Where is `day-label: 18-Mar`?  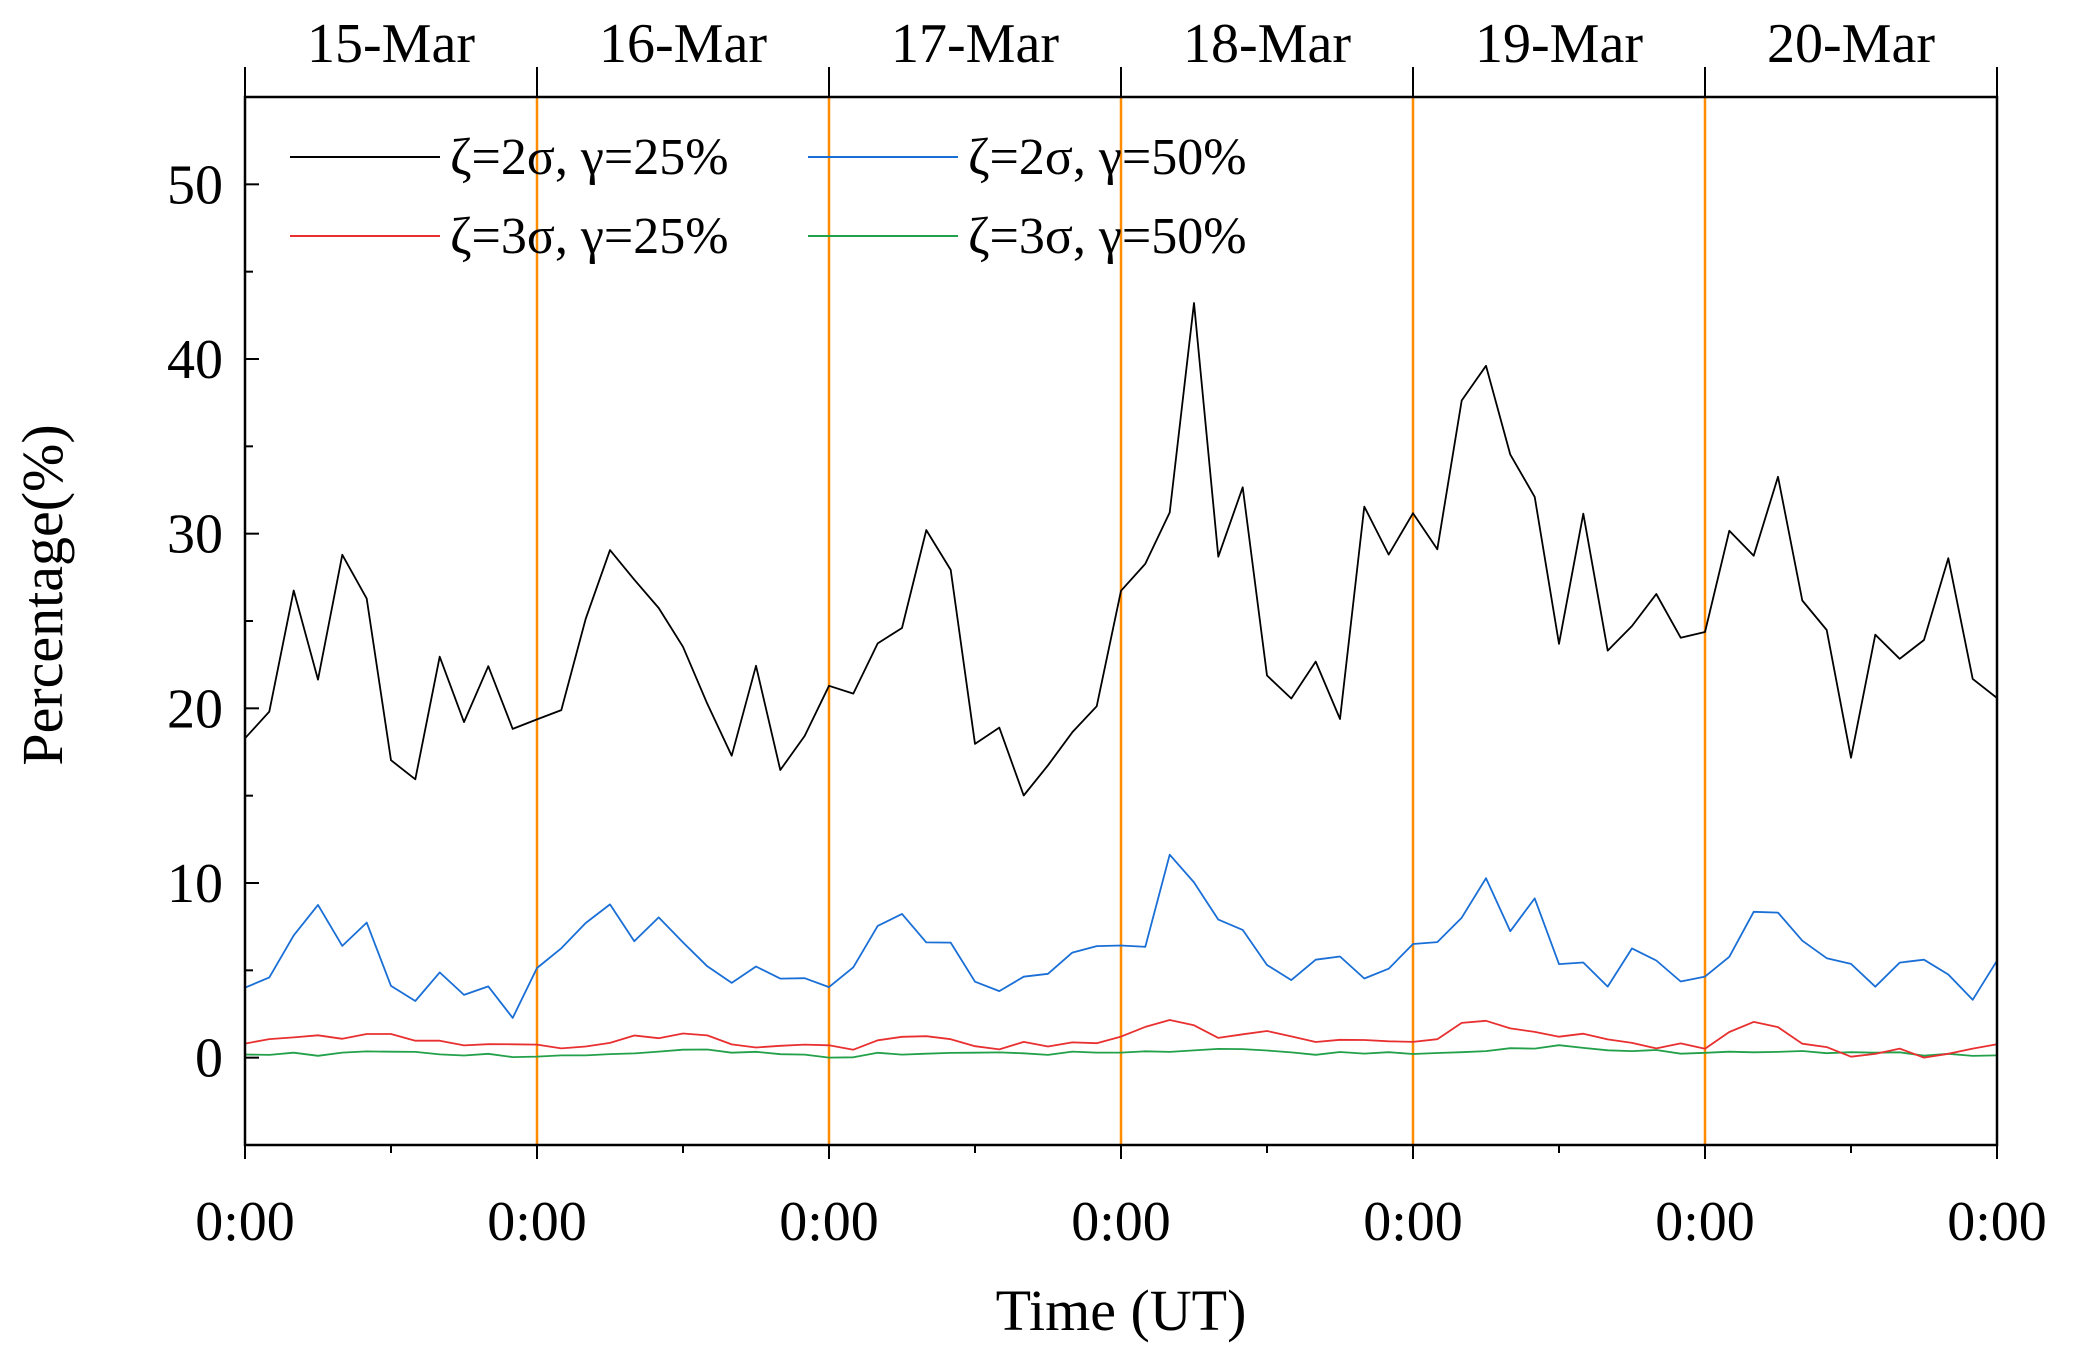 day-label: 18-Mar is located at coordinates (1267, 44).